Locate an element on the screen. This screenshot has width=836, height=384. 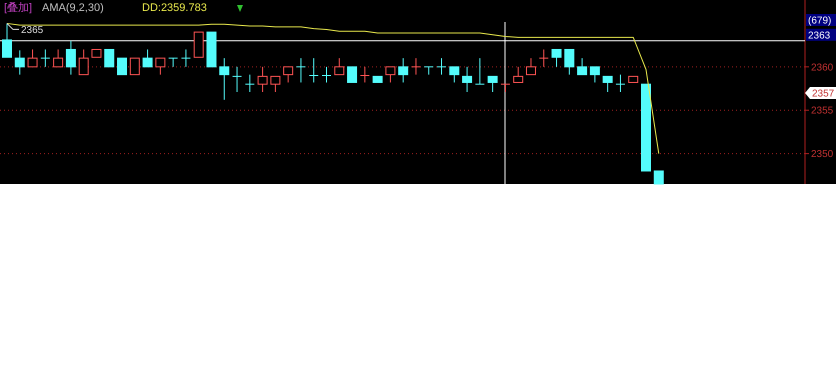
chart-title: [叠加] is located at coordinates (18, 7).